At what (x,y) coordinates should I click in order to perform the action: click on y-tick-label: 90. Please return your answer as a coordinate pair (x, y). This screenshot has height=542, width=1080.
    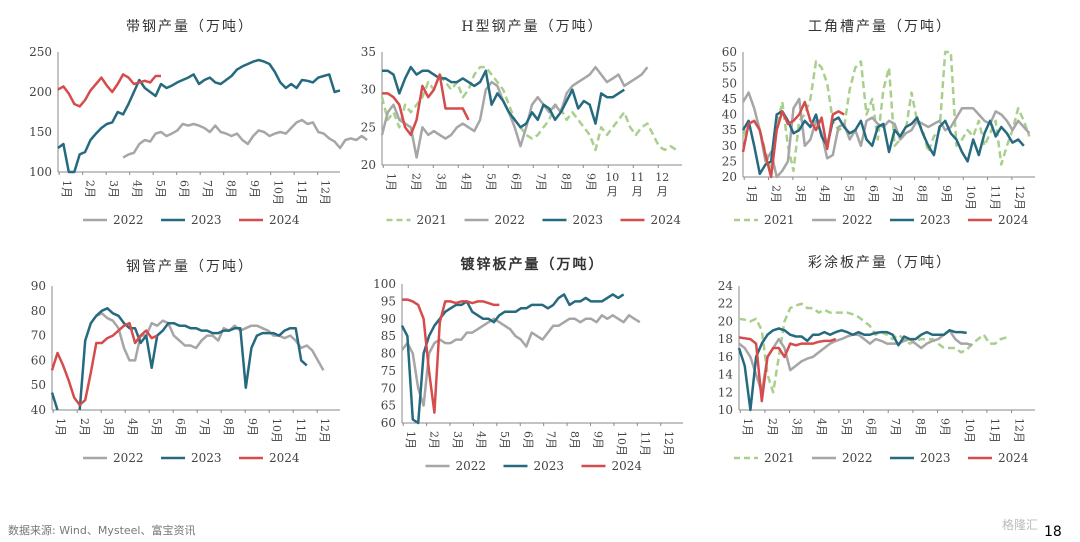
    Looking at the image, I should click on (38, 286).